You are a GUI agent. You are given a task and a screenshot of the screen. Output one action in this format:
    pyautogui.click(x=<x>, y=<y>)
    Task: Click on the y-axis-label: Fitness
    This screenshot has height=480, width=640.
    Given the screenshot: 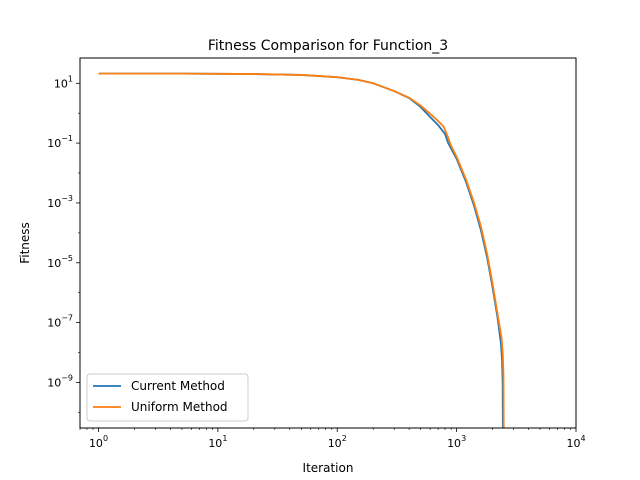 What is the action you would take?
    pyautogui.click(x=25, y=243)
    